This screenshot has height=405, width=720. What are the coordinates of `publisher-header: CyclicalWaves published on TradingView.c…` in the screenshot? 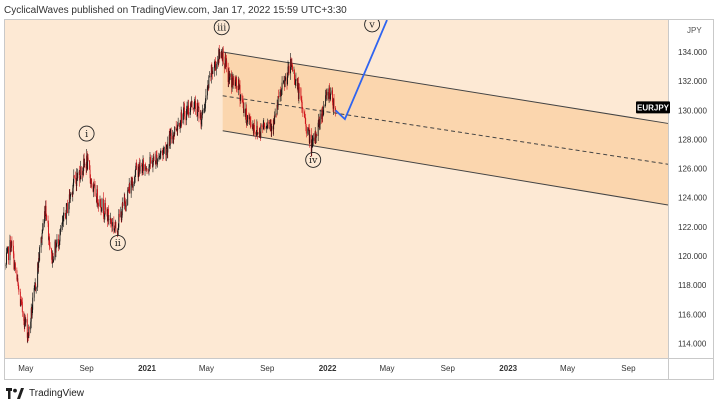 It's located at (175, 10).